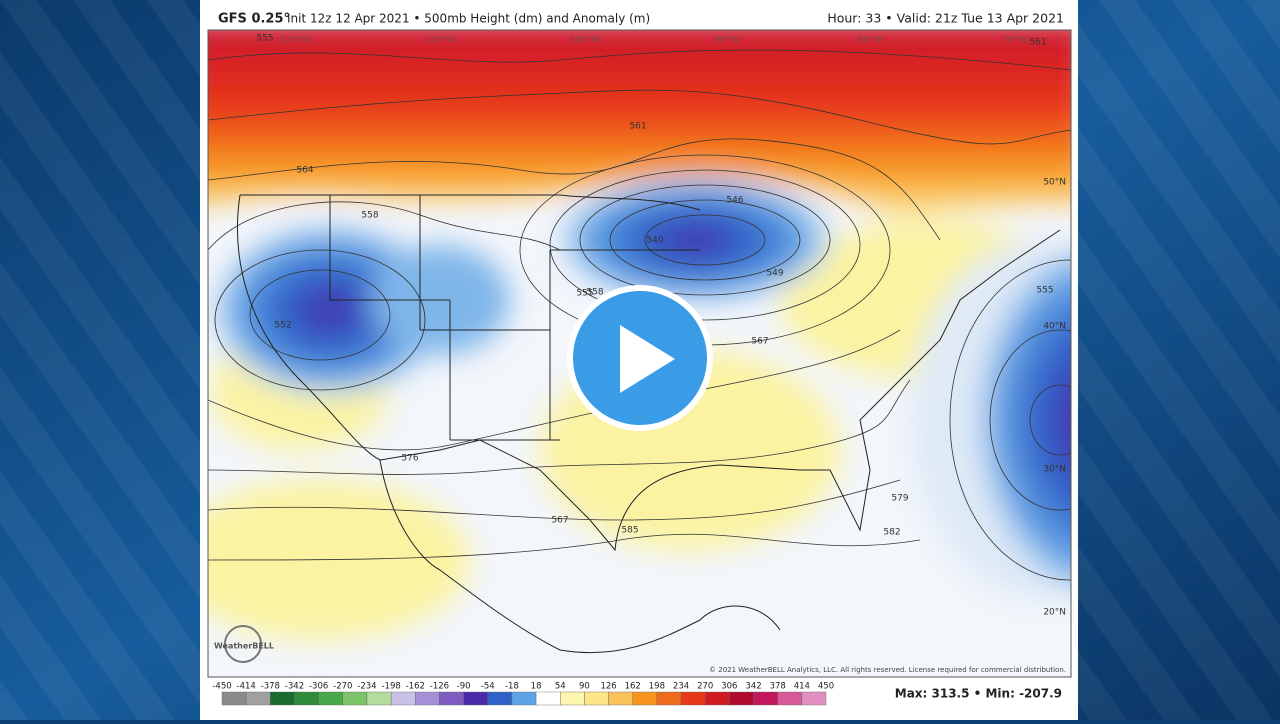 Image resolution: width=1280 pixels, height=724 pixels. Describe the element at coordinates (282, 326) in the screenshot. I see `contour-label: 552` at that location.